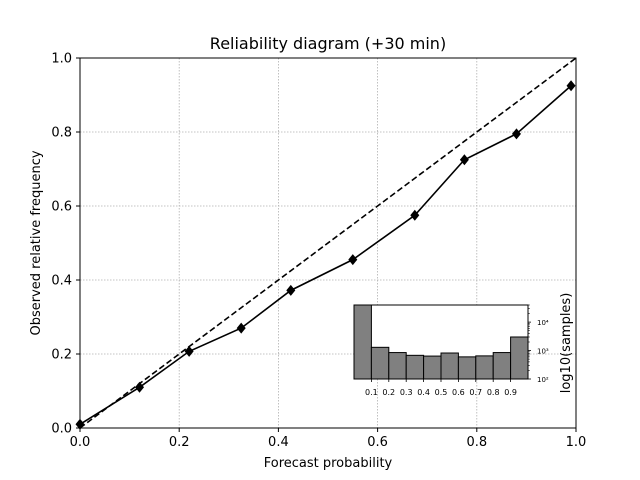 This screenshot has height=480, width=640. I want to click on inset-y-tick-label: 10², so click(543, 380).